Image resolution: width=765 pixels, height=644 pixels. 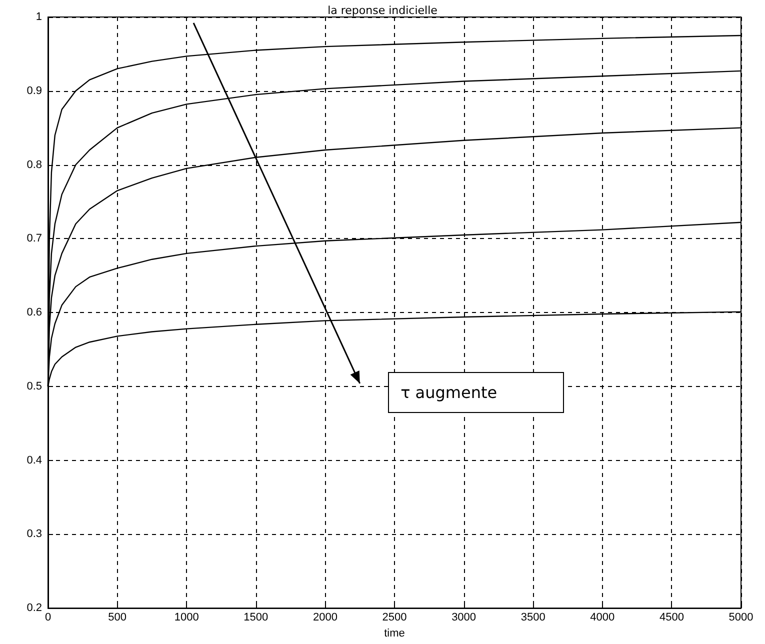 What do you see at coordinates (464, 618) in the screenshot?
I see `x-tick-label: 3000` at bounding box center [464, 618].